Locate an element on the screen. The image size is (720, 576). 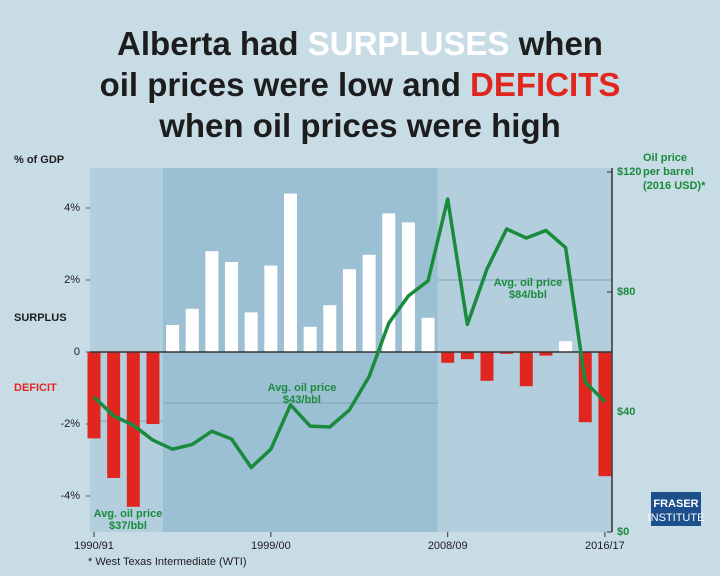
footnote: * West Texas Intermediate (WTI) is located at coordinates (167, 562).